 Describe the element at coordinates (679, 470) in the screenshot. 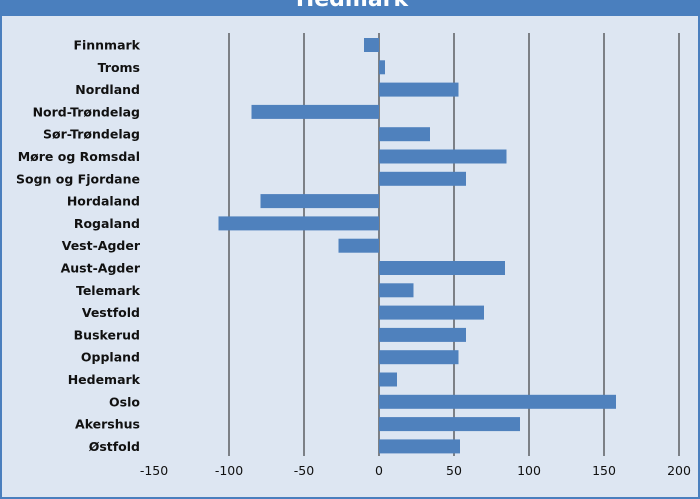

I see `x-tick-label-7: 200` at that location.